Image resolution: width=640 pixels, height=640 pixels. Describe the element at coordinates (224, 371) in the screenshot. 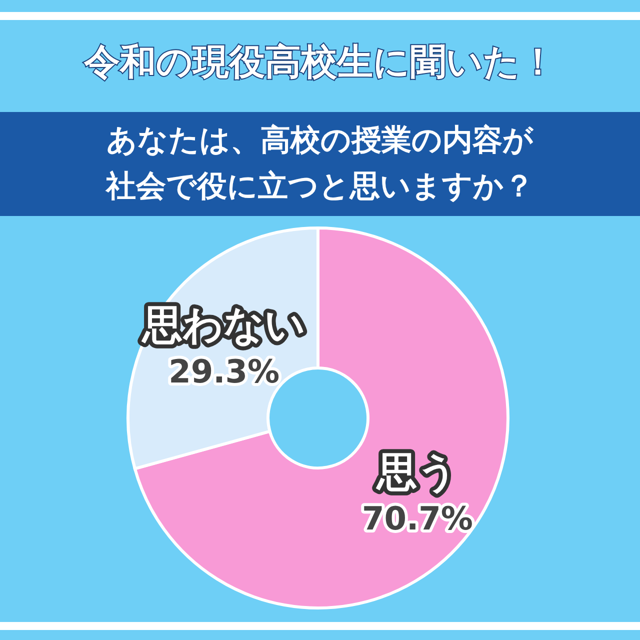

I see `data-label: 29.3%` at that location.